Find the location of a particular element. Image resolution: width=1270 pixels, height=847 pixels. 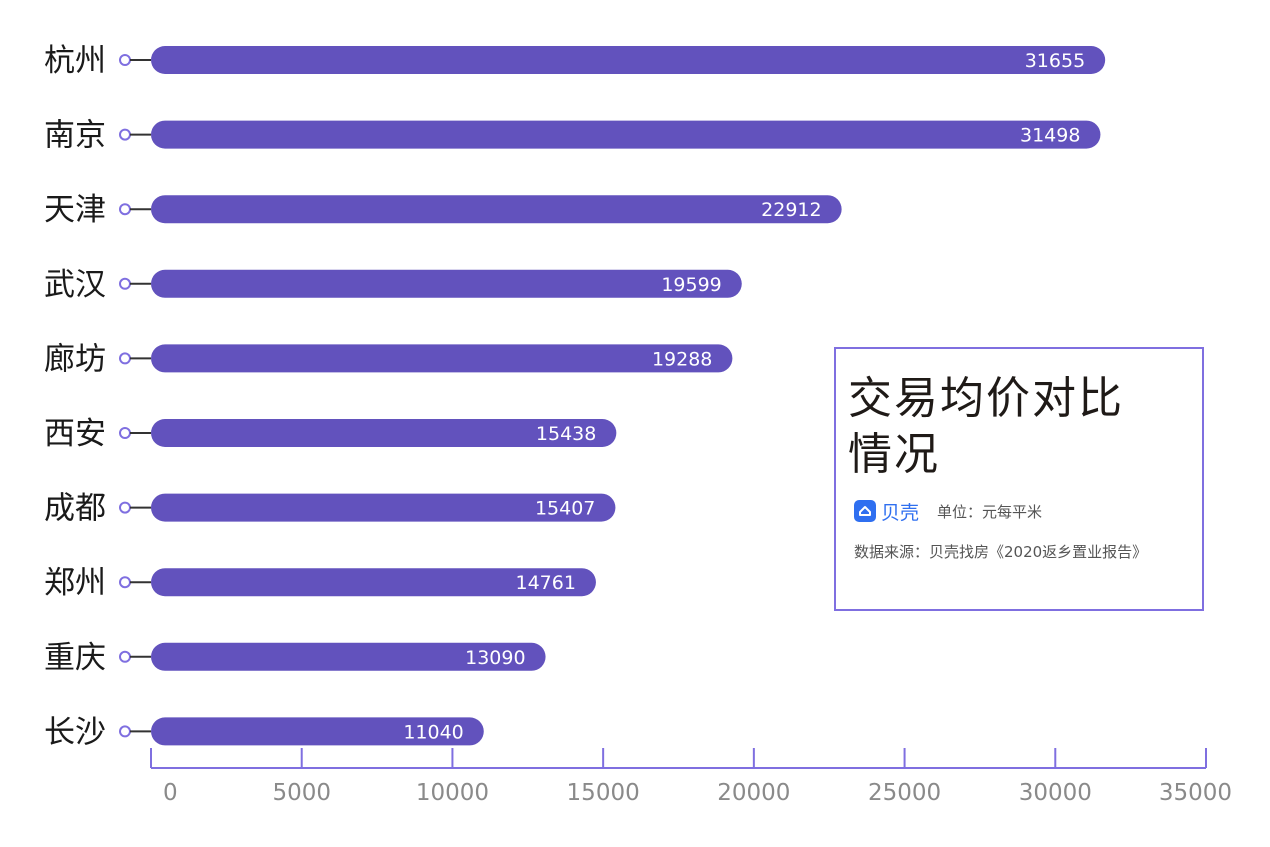

bar-row: 成都 15407 is located at coordinates (330, 509).